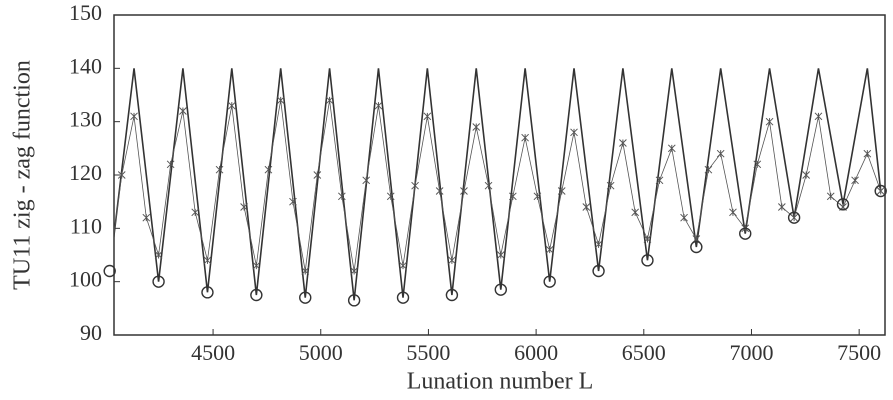 The height and width of the screenshot is (400, 893). I want to click on x-tick-label: 5500, so click(428, 352).